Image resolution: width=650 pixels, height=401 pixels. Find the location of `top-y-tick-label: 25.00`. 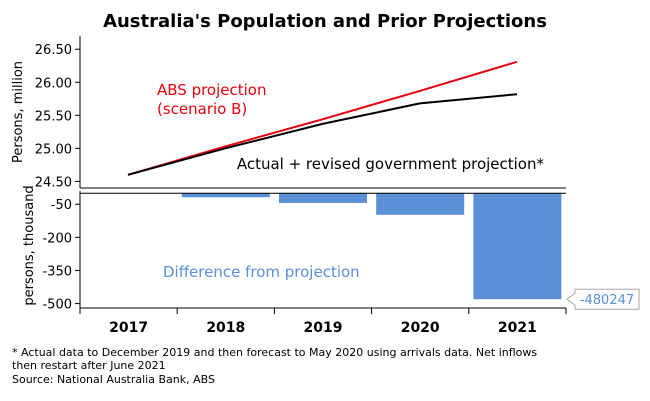

top-y-tick-label: 25.00 is located at coordinates (53, 149).